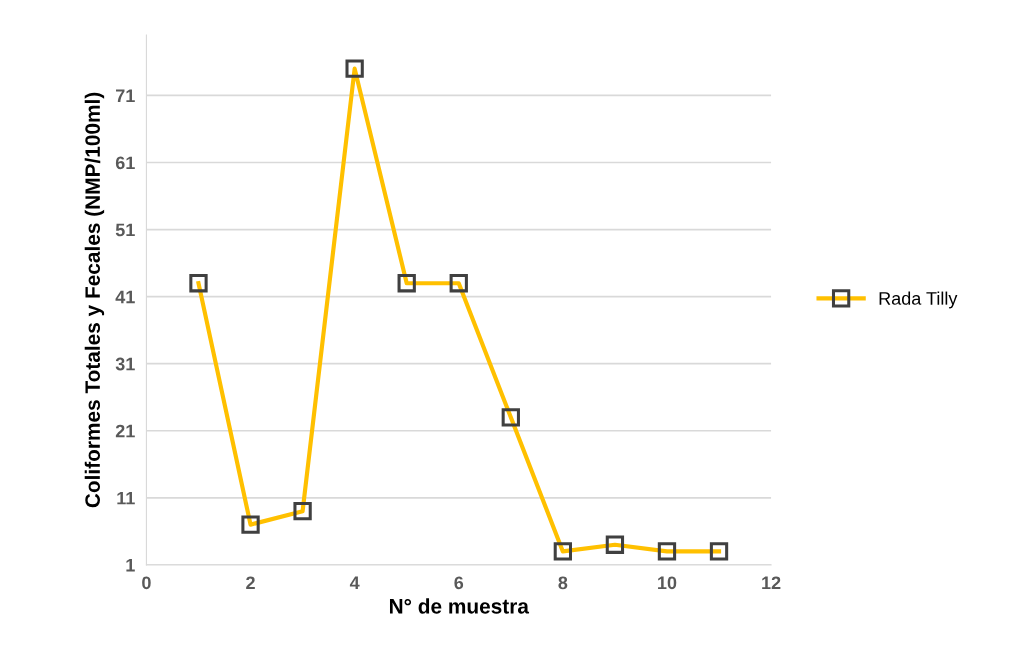 The image size is (1024, 650). What do you see at coordinates (125, 163) in the screenshot?
I see `y-tick-label: 61` at bounding box center [125, 163].